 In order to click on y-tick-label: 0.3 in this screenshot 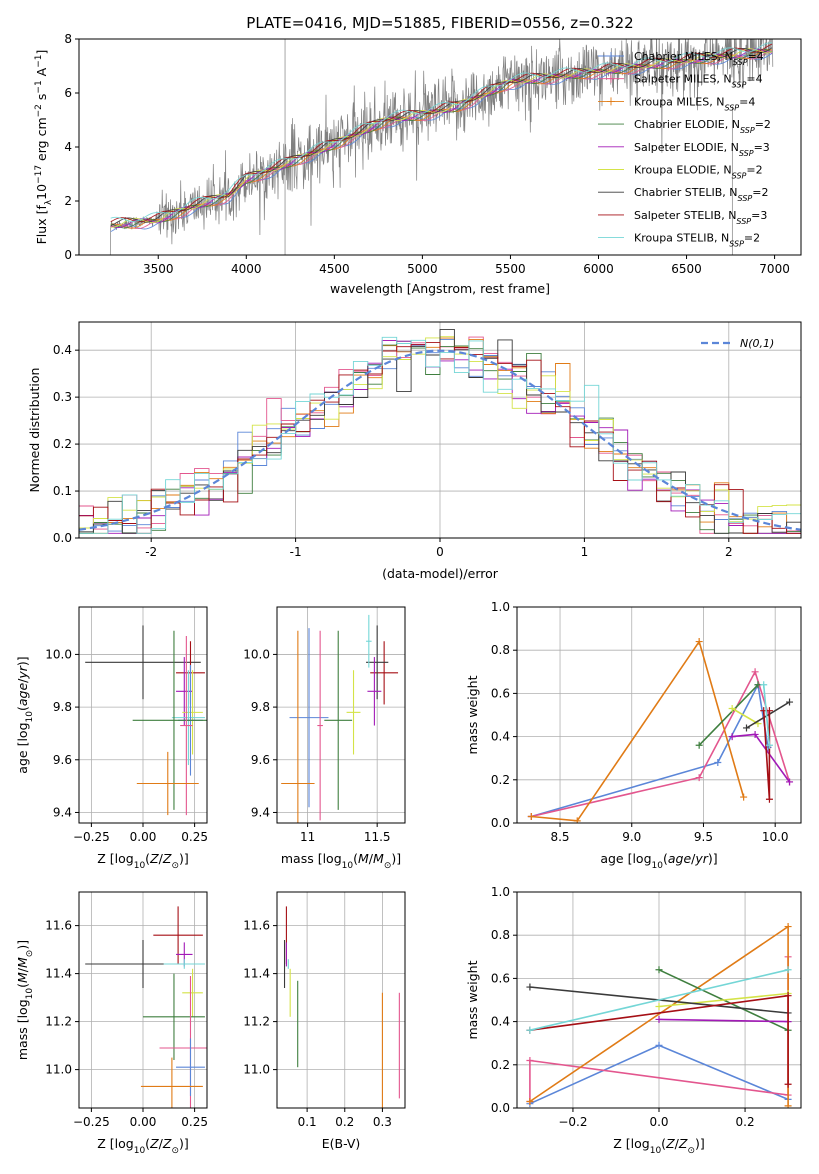, I will do `click(62, 397)`.